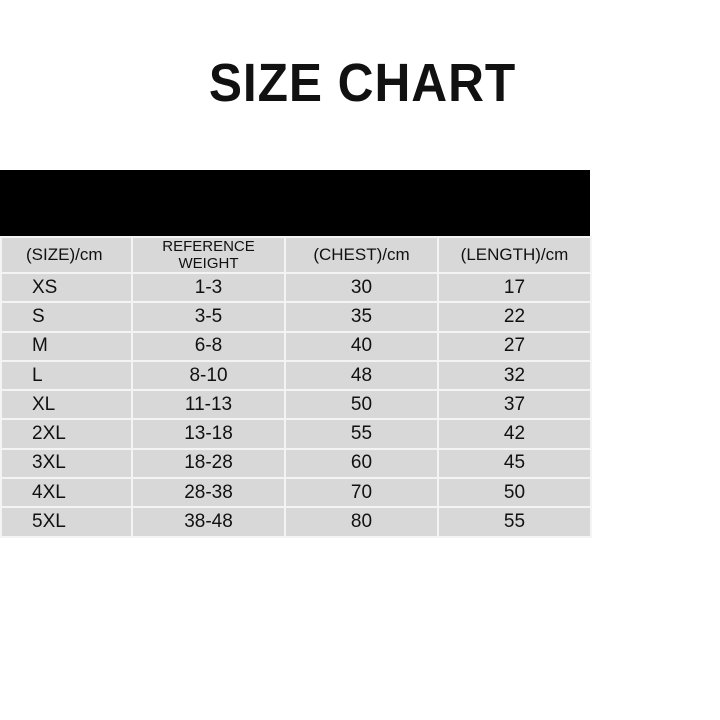  What do you see at coordinates (514, 375) in the screenshot?
I see `cell-length: 32` at bounding box center [514, 375].